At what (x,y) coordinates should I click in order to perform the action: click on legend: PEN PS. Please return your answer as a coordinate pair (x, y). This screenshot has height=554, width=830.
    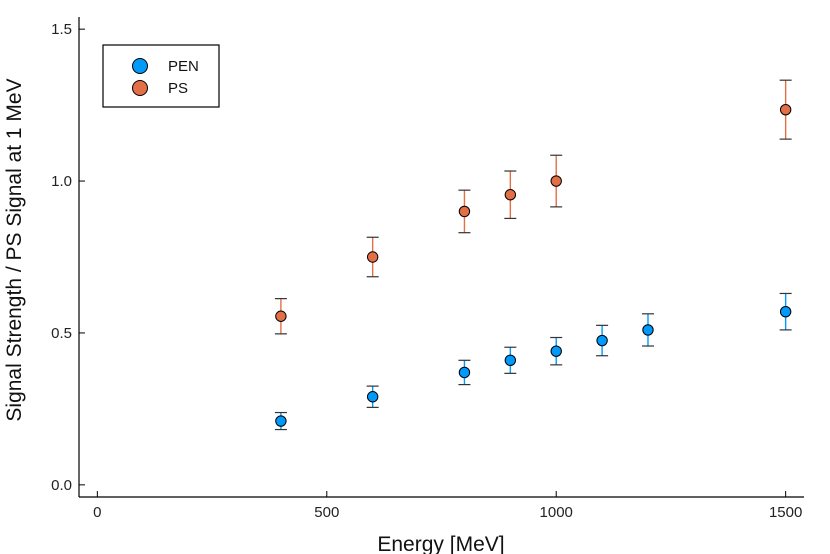
    Looking at the image, I should click on (161, 76).